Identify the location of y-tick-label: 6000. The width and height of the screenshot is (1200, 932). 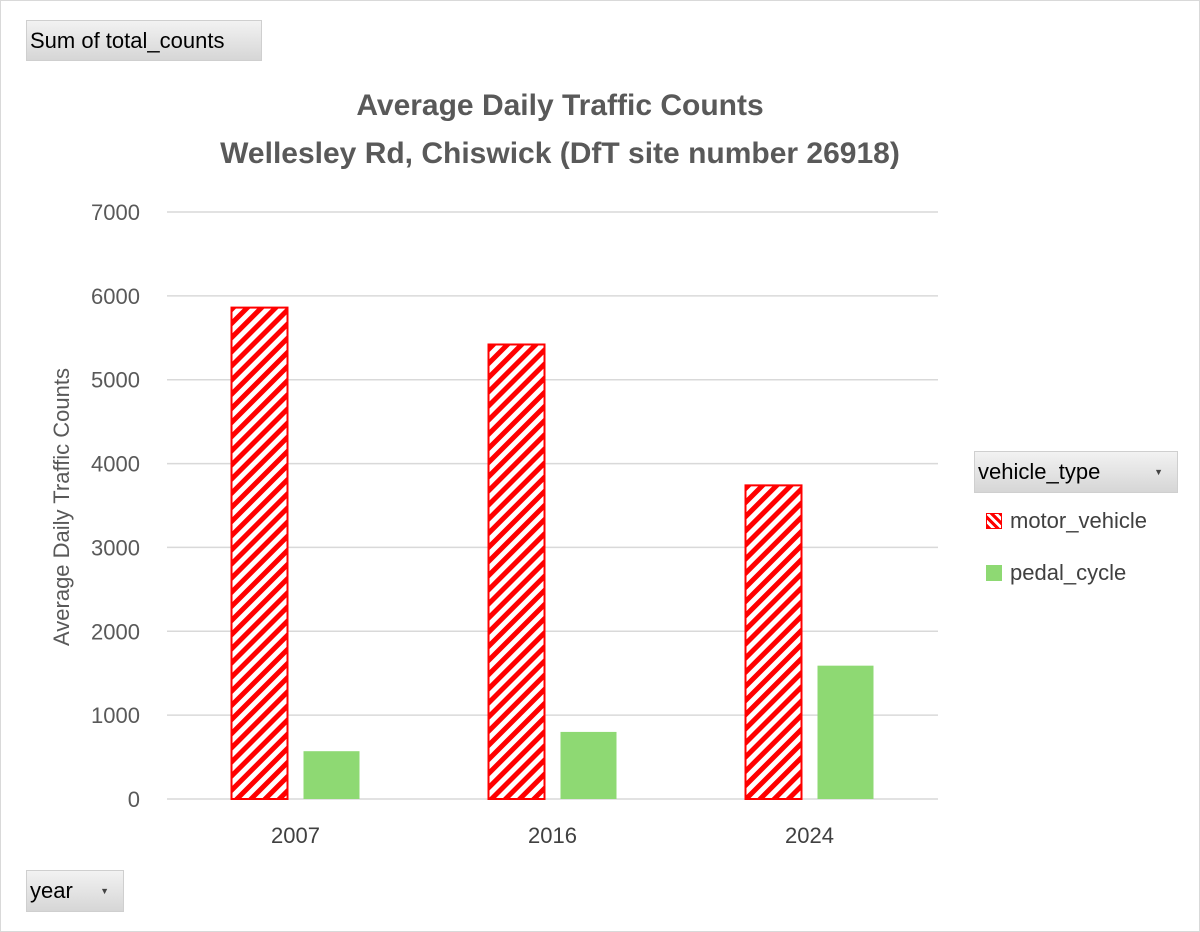
(115, 296).